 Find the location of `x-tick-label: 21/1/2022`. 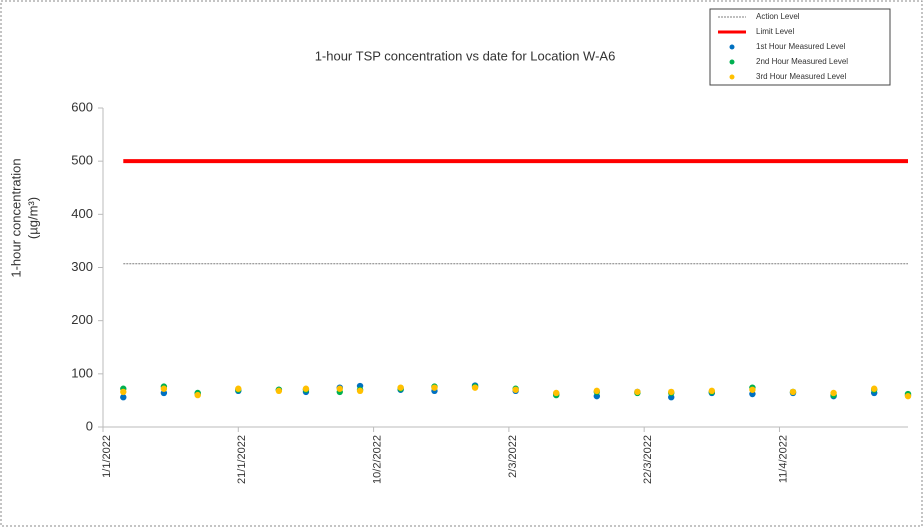

x-tick-label: 21/1/2022 is located at coordinates (242, 459).